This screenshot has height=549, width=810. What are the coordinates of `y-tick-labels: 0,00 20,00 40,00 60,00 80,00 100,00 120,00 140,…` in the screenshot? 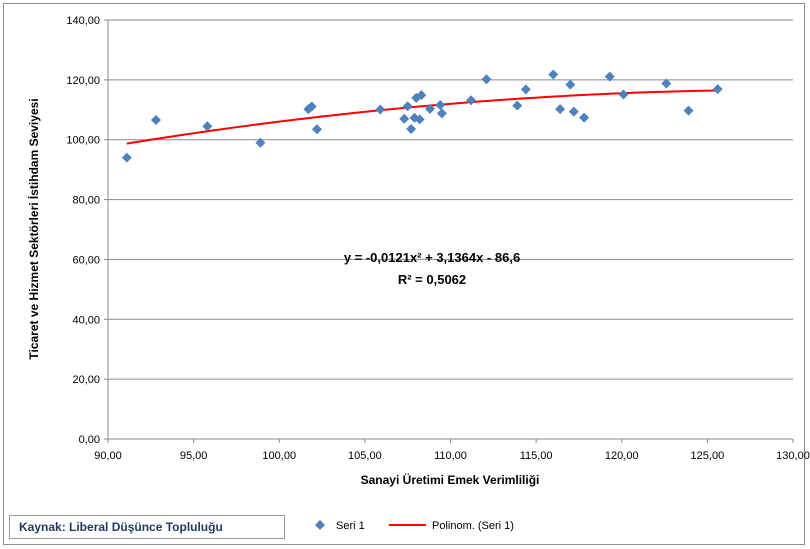 It's located at (87, 230).